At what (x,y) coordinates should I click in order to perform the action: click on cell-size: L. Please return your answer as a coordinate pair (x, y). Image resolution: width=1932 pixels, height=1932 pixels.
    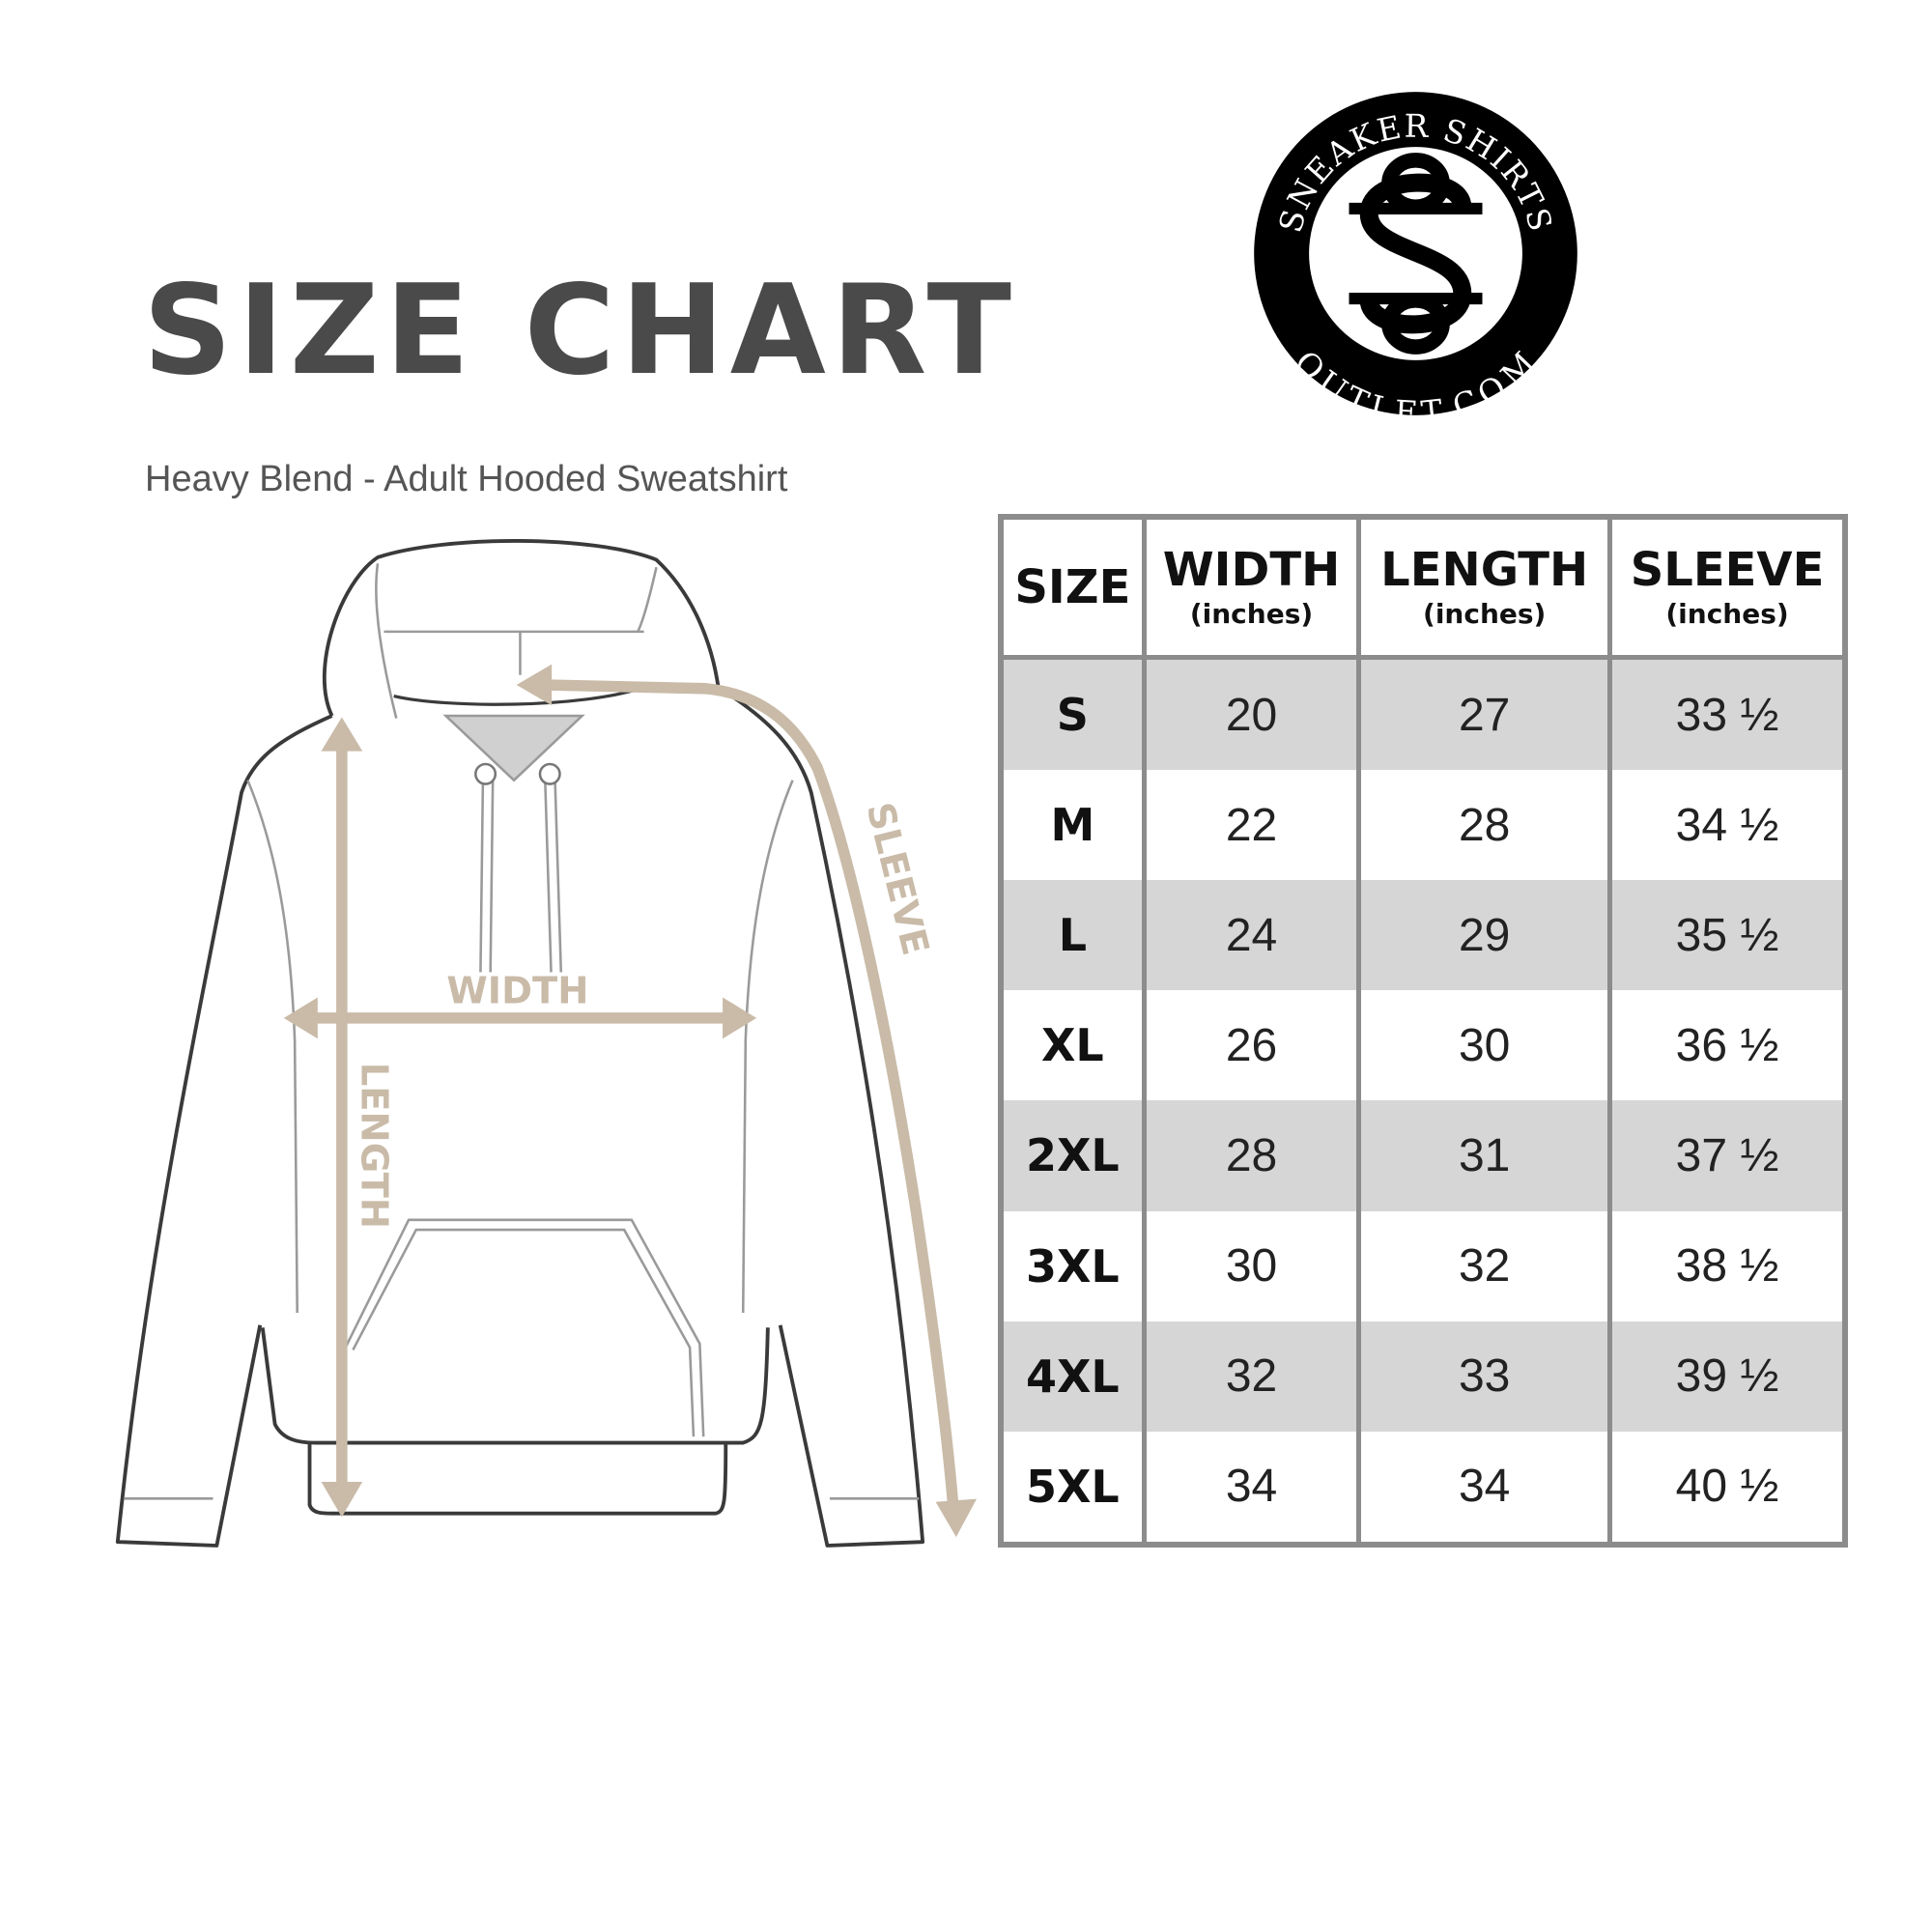
    Looking at the image, I should click on (1072, 935).